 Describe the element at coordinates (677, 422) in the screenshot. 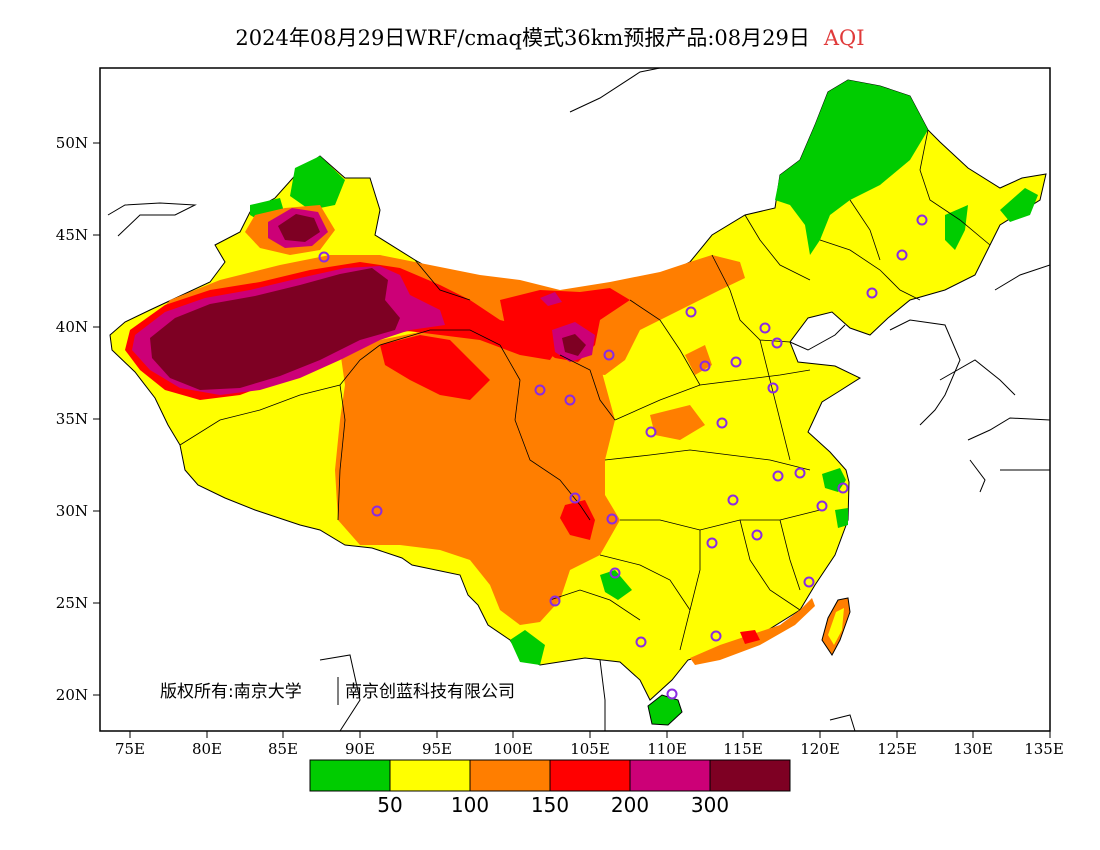

I see `aqi-region-orange-patch1` at that location.